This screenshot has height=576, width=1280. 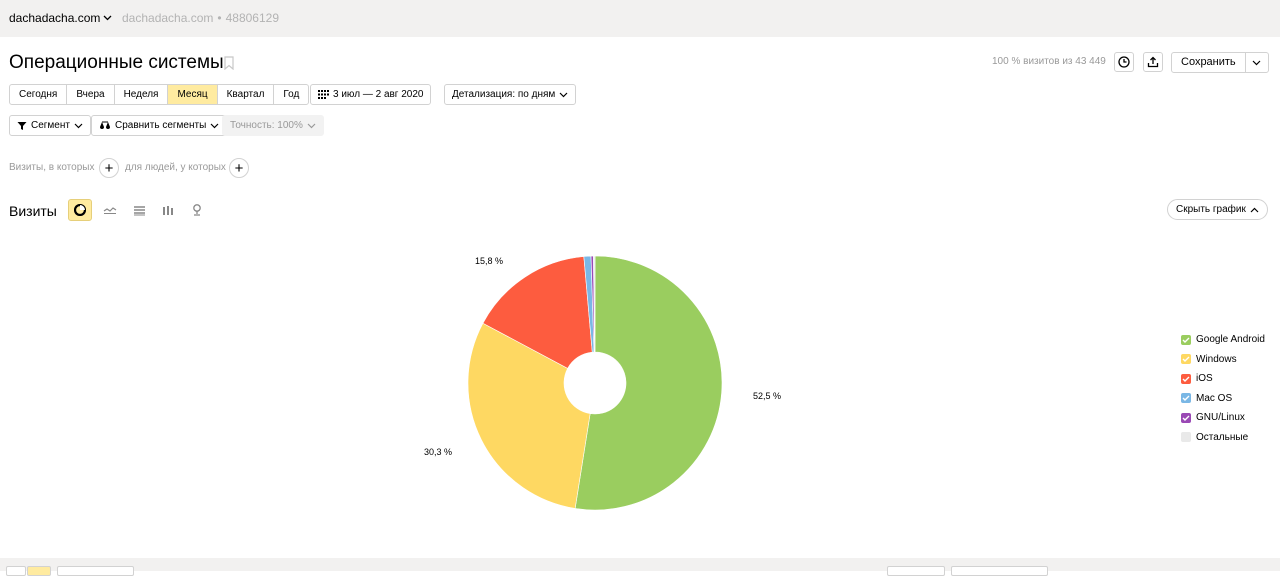 I want to click on legend-item-other: Остальные, so click(x=1223, y=438).